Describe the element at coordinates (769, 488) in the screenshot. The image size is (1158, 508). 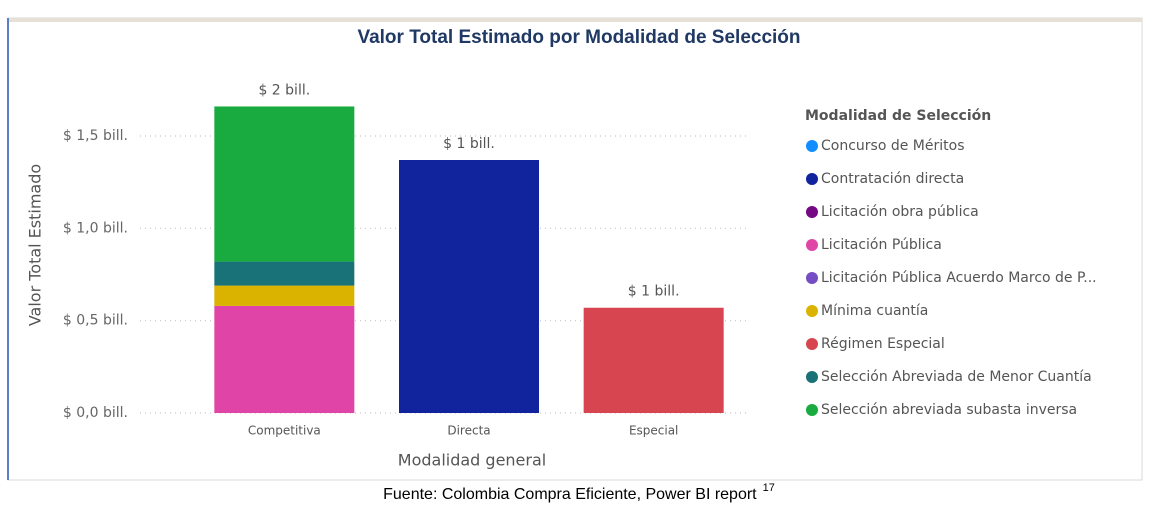
I see `caption-footnote: 17` at that location.